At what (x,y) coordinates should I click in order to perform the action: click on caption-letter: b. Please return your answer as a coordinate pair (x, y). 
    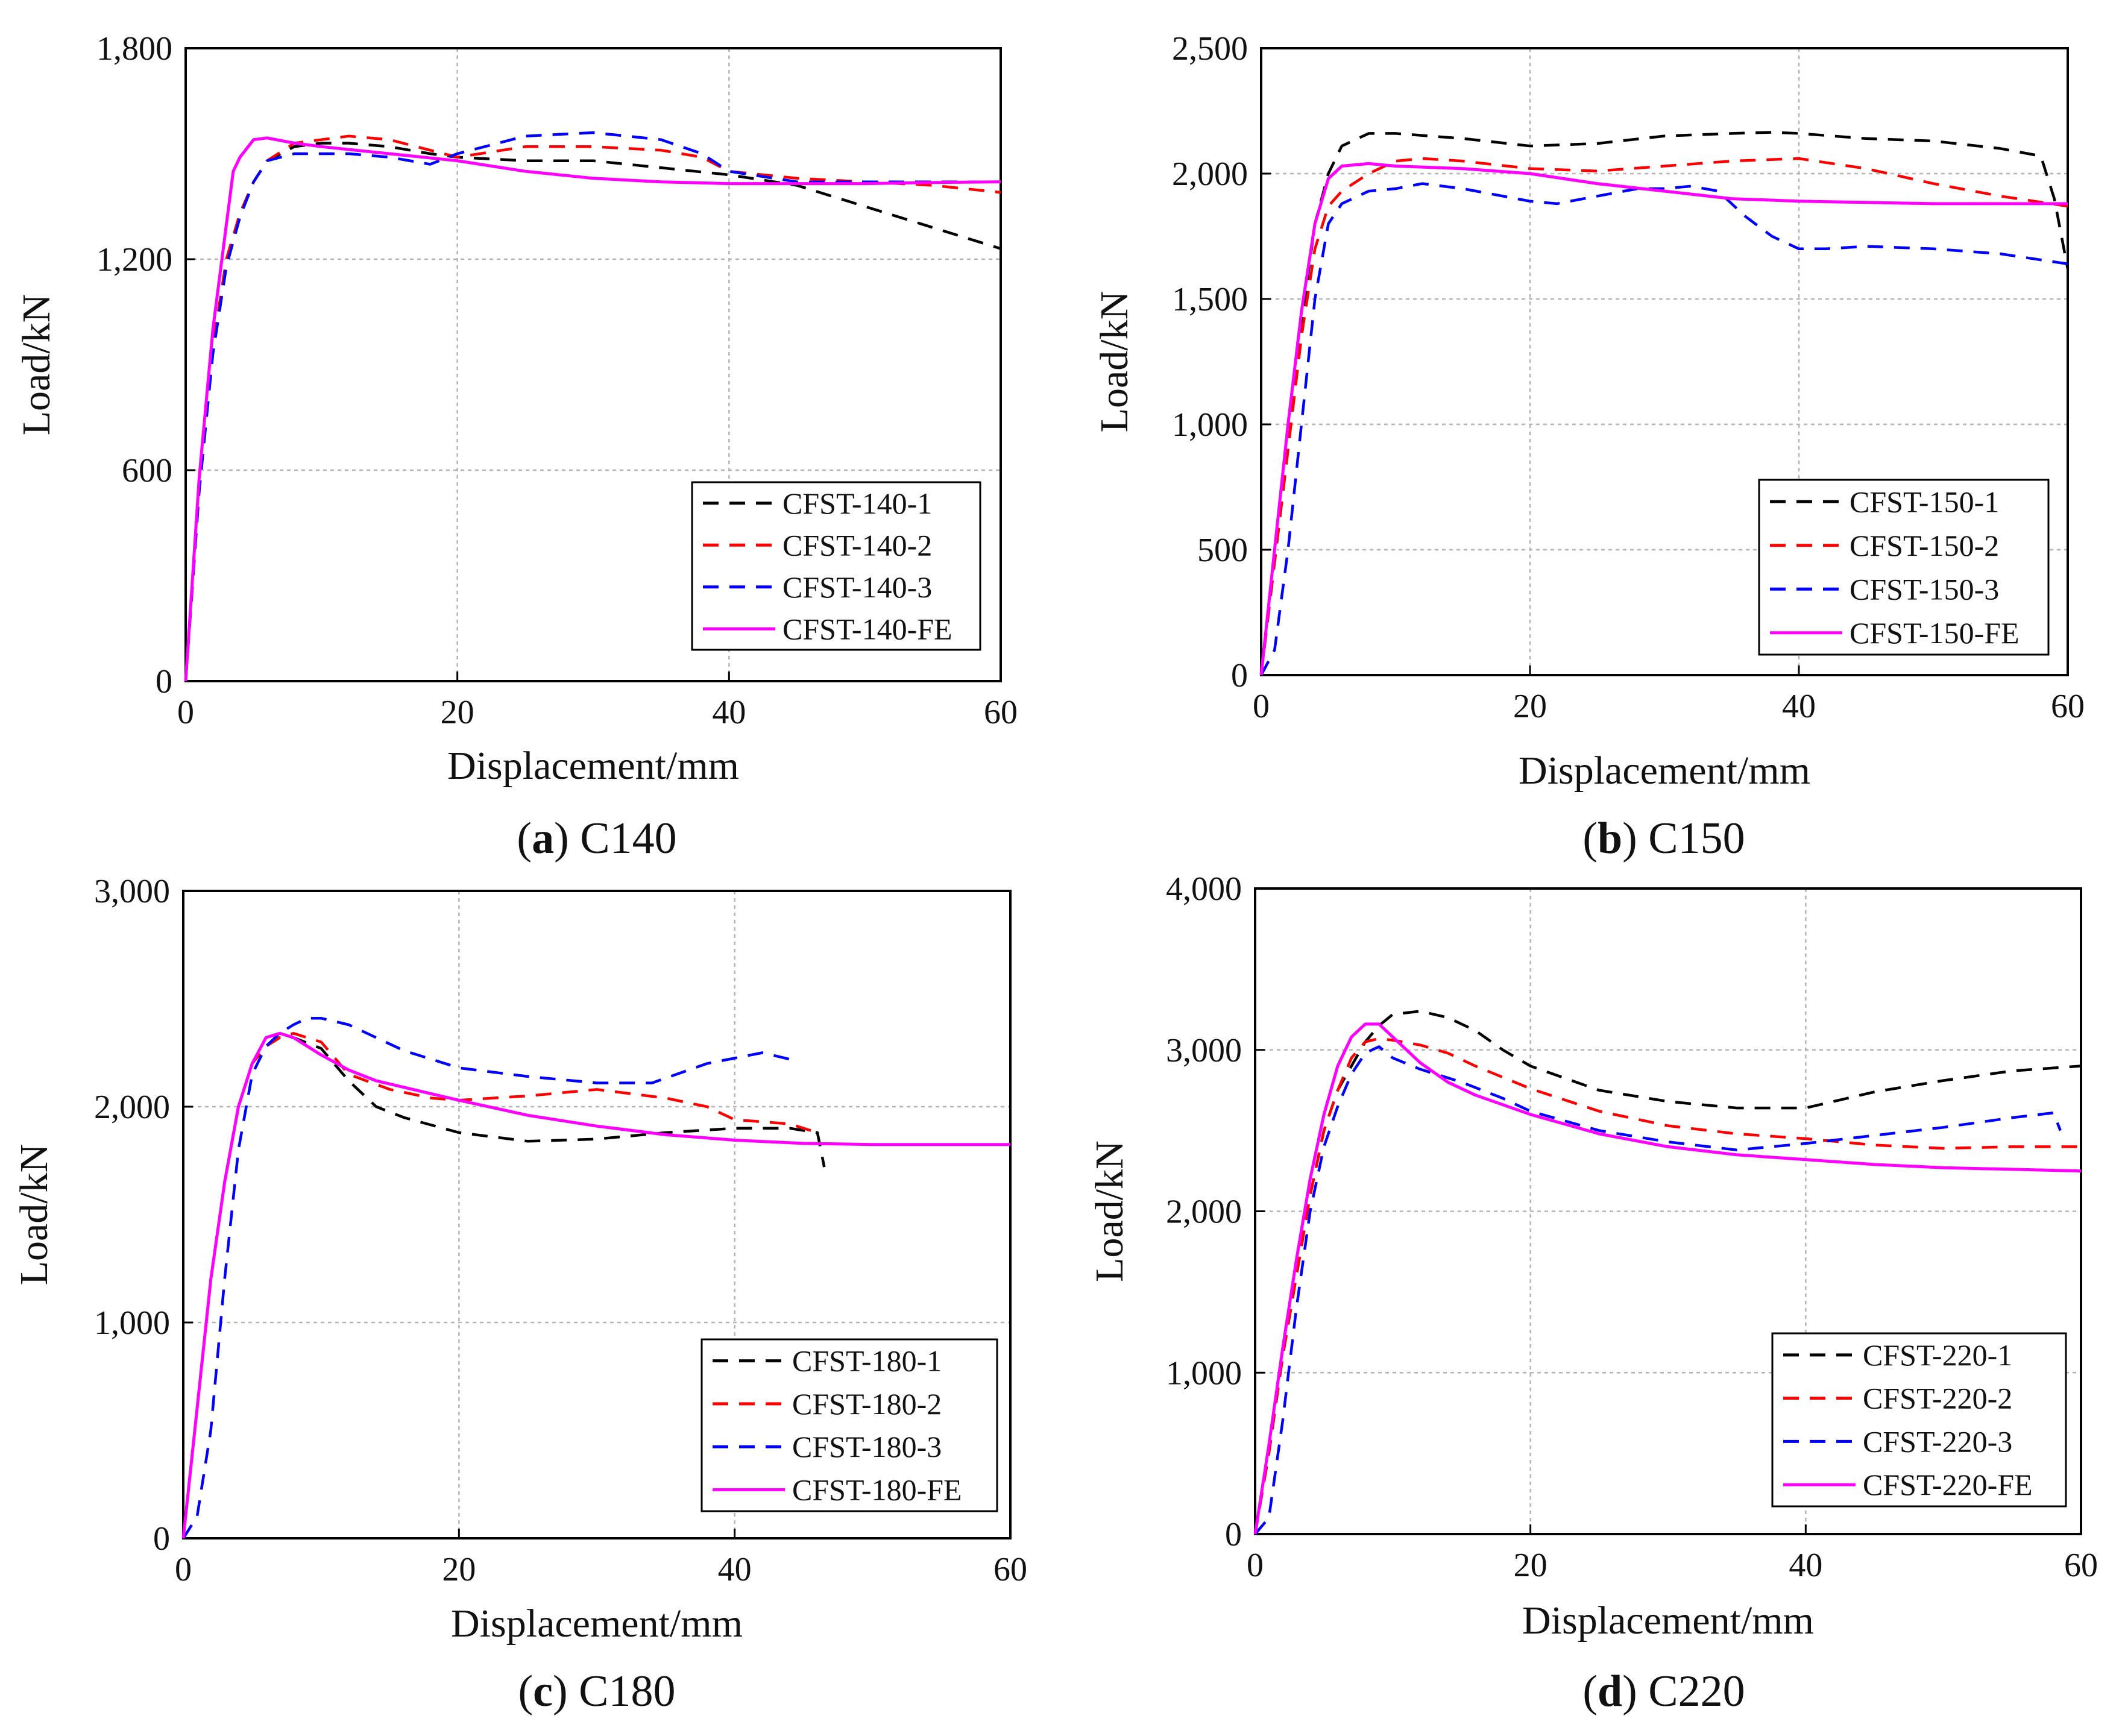
    Looking at the image, I should click on (1610, 838).